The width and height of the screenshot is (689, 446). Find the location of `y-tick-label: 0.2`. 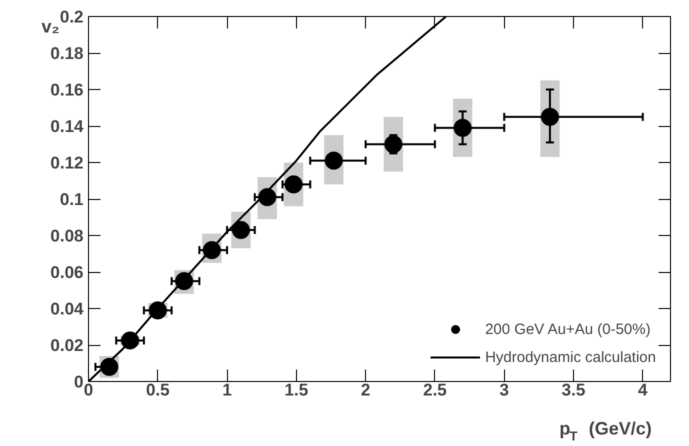

y-tick-label: 0.2 is located at coordinates (72, 17).